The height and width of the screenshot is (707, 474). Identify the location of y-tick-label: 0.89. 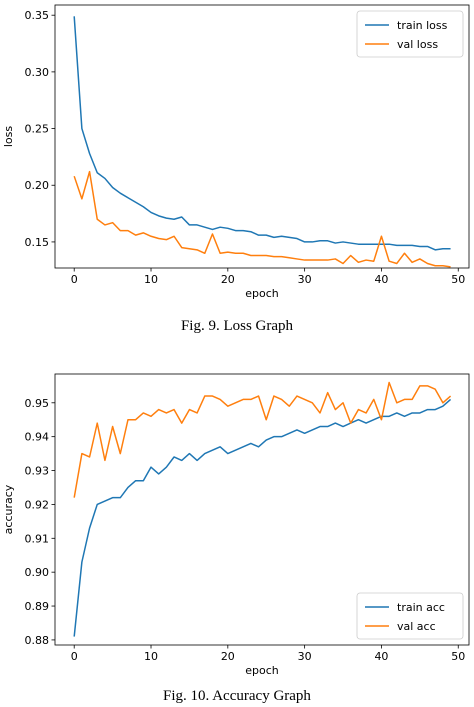
(37, 606).